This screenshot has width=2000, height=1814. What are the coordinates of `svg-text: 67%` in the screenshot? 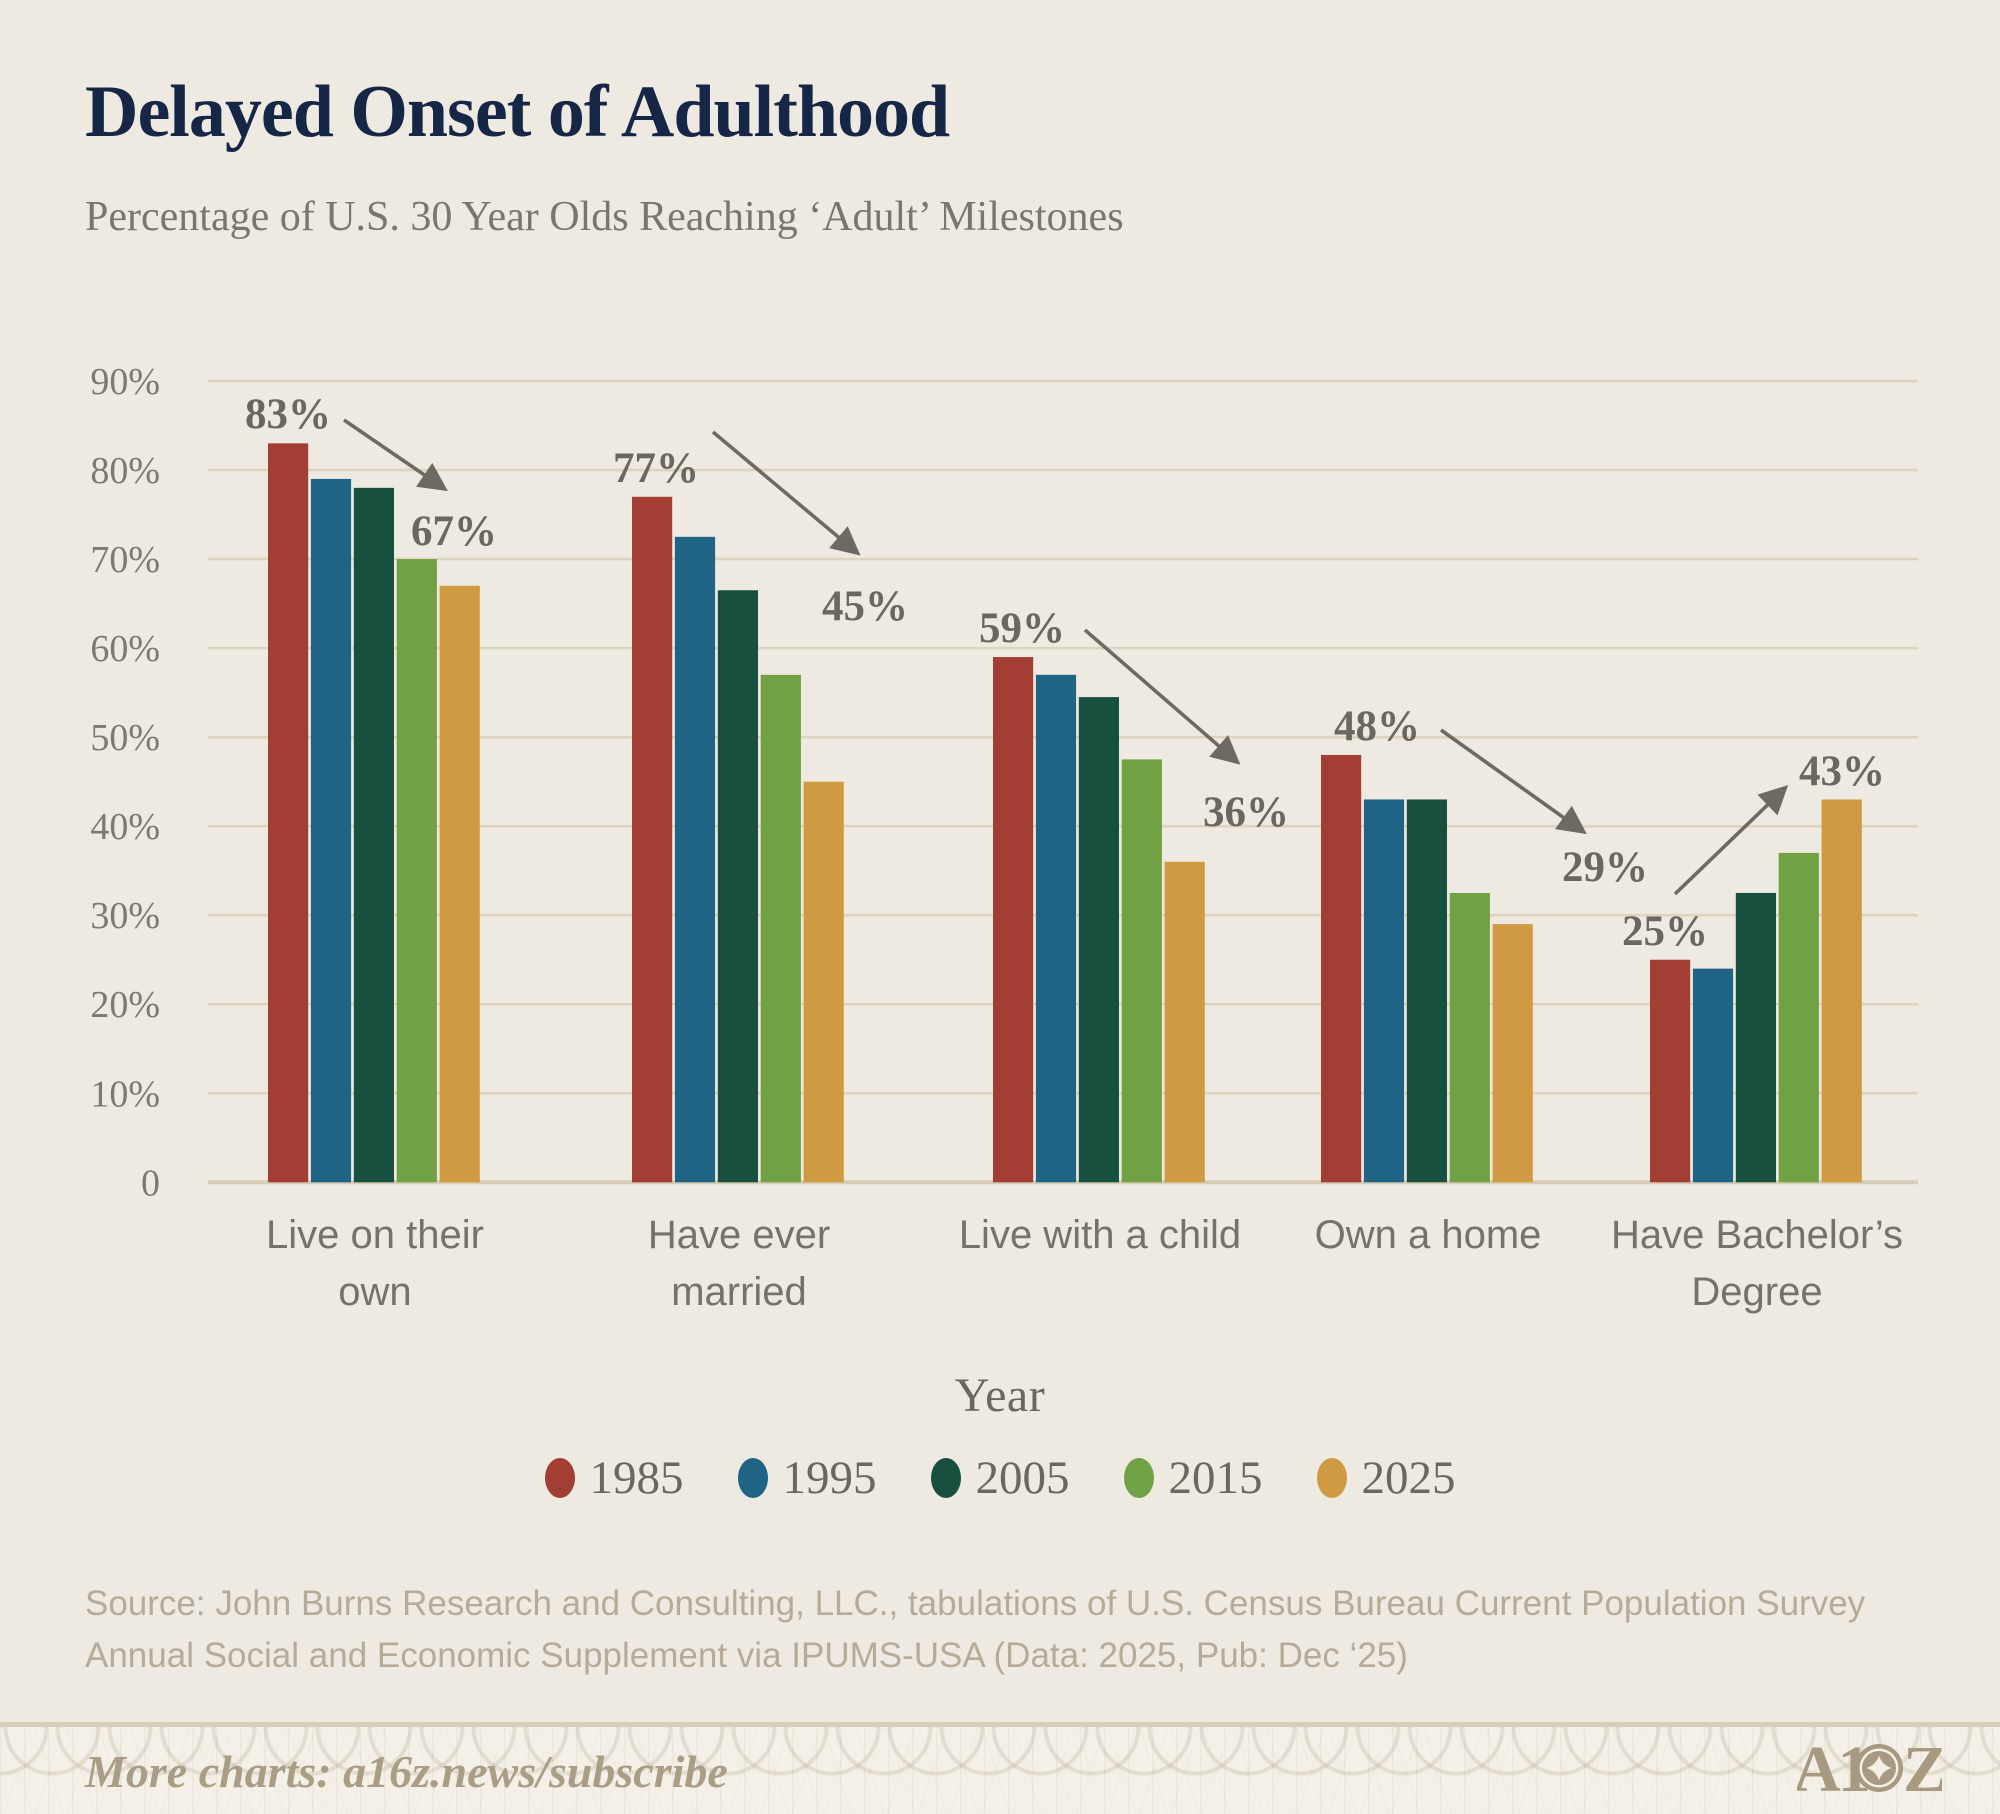 It's located at (454, 531).